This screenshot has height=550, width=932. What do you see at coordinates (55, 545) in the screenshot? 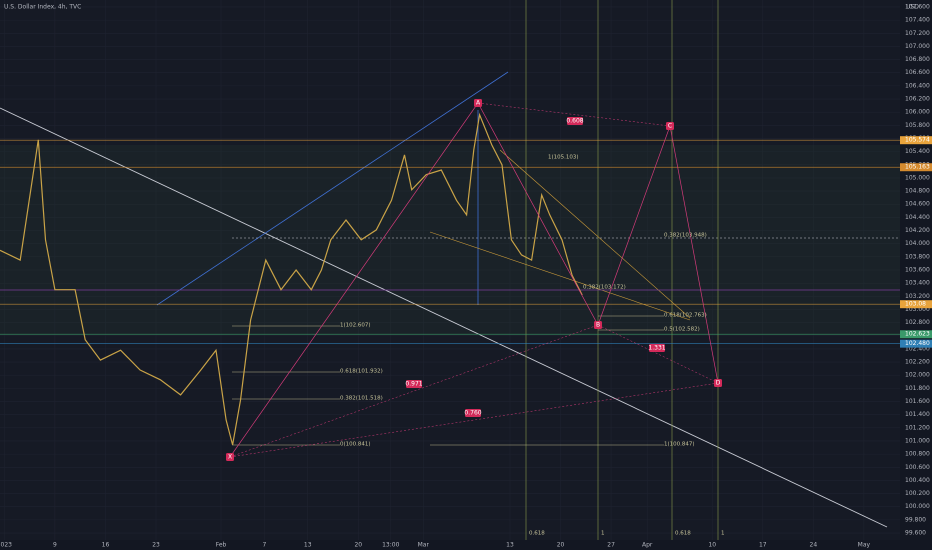
I see `x-tick-label: 9` at bounding box center [55, 545].